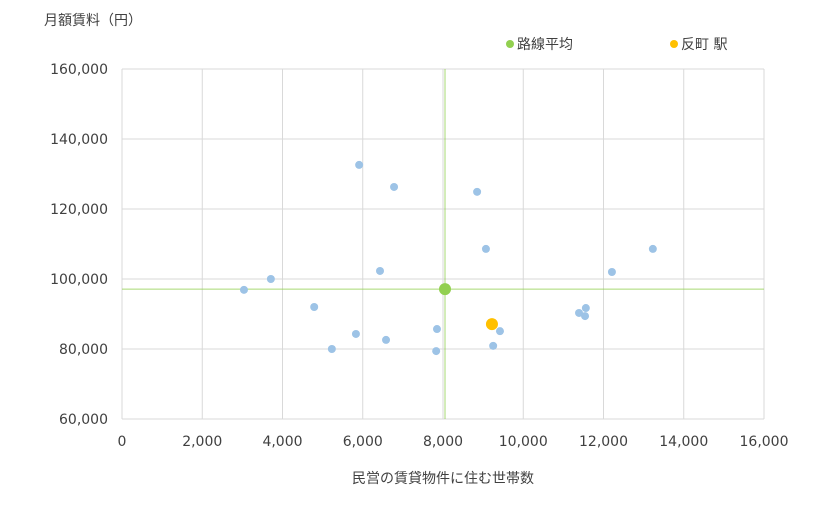 This screenshot has width=820, height=510. I want to click on legend-label: 路線平均, so click(545, 45).